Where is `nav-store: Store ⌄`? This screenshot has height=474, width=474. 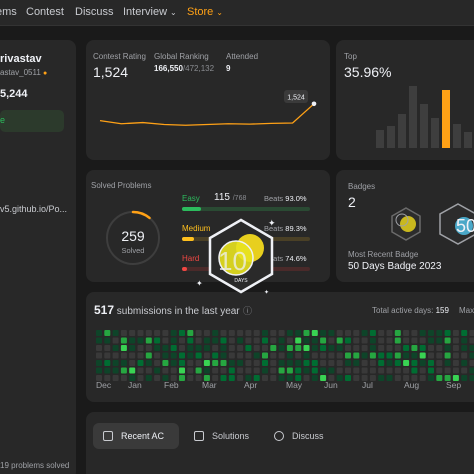 nav-store: Store ⌄ is located at coordinates (205, 12).